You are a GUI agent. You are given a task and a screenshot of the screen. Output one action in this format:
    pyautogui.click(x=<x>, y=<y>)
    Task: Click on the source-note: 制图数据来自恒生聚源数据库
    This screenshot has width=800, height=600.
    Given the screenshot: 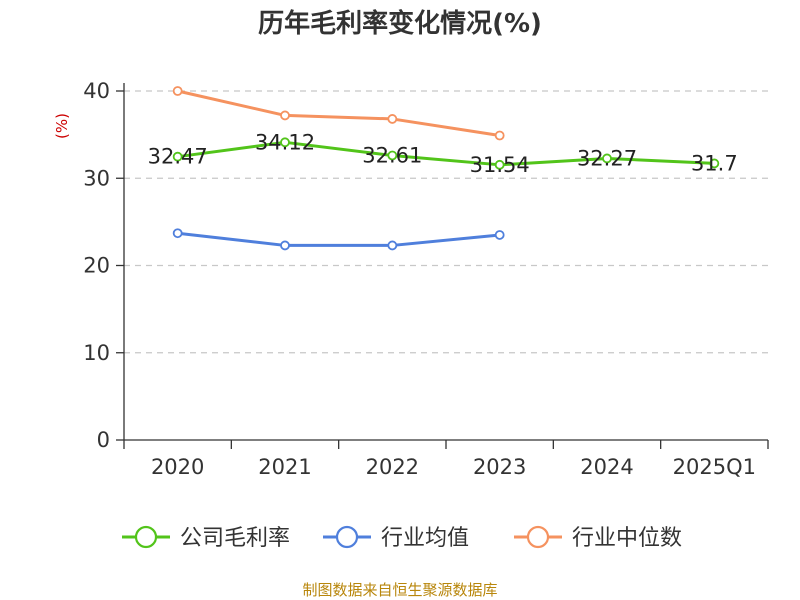 What is the action you would take?
    pyautogui.click(x=399, y=590)
    